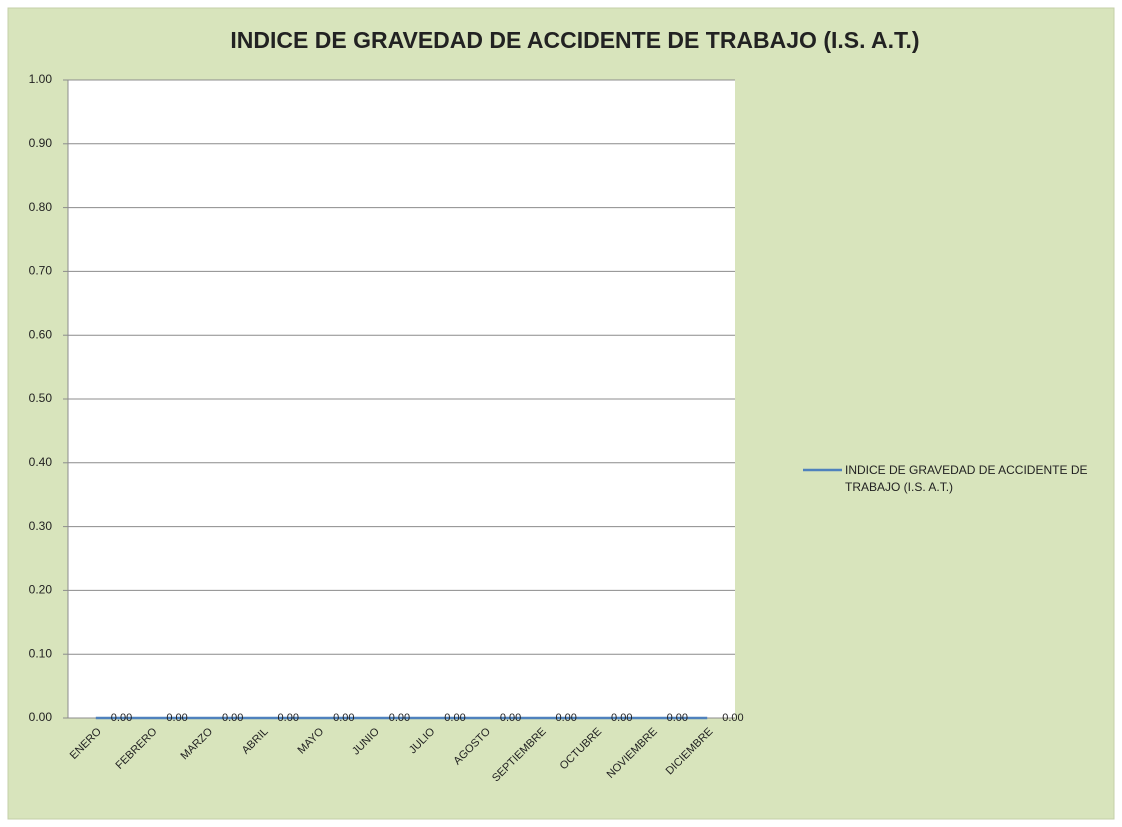  What do you see at coordinates (41, 271) in the screenshot?
I see `y-tick-label: 0.70` at bounding box center [41, 271].